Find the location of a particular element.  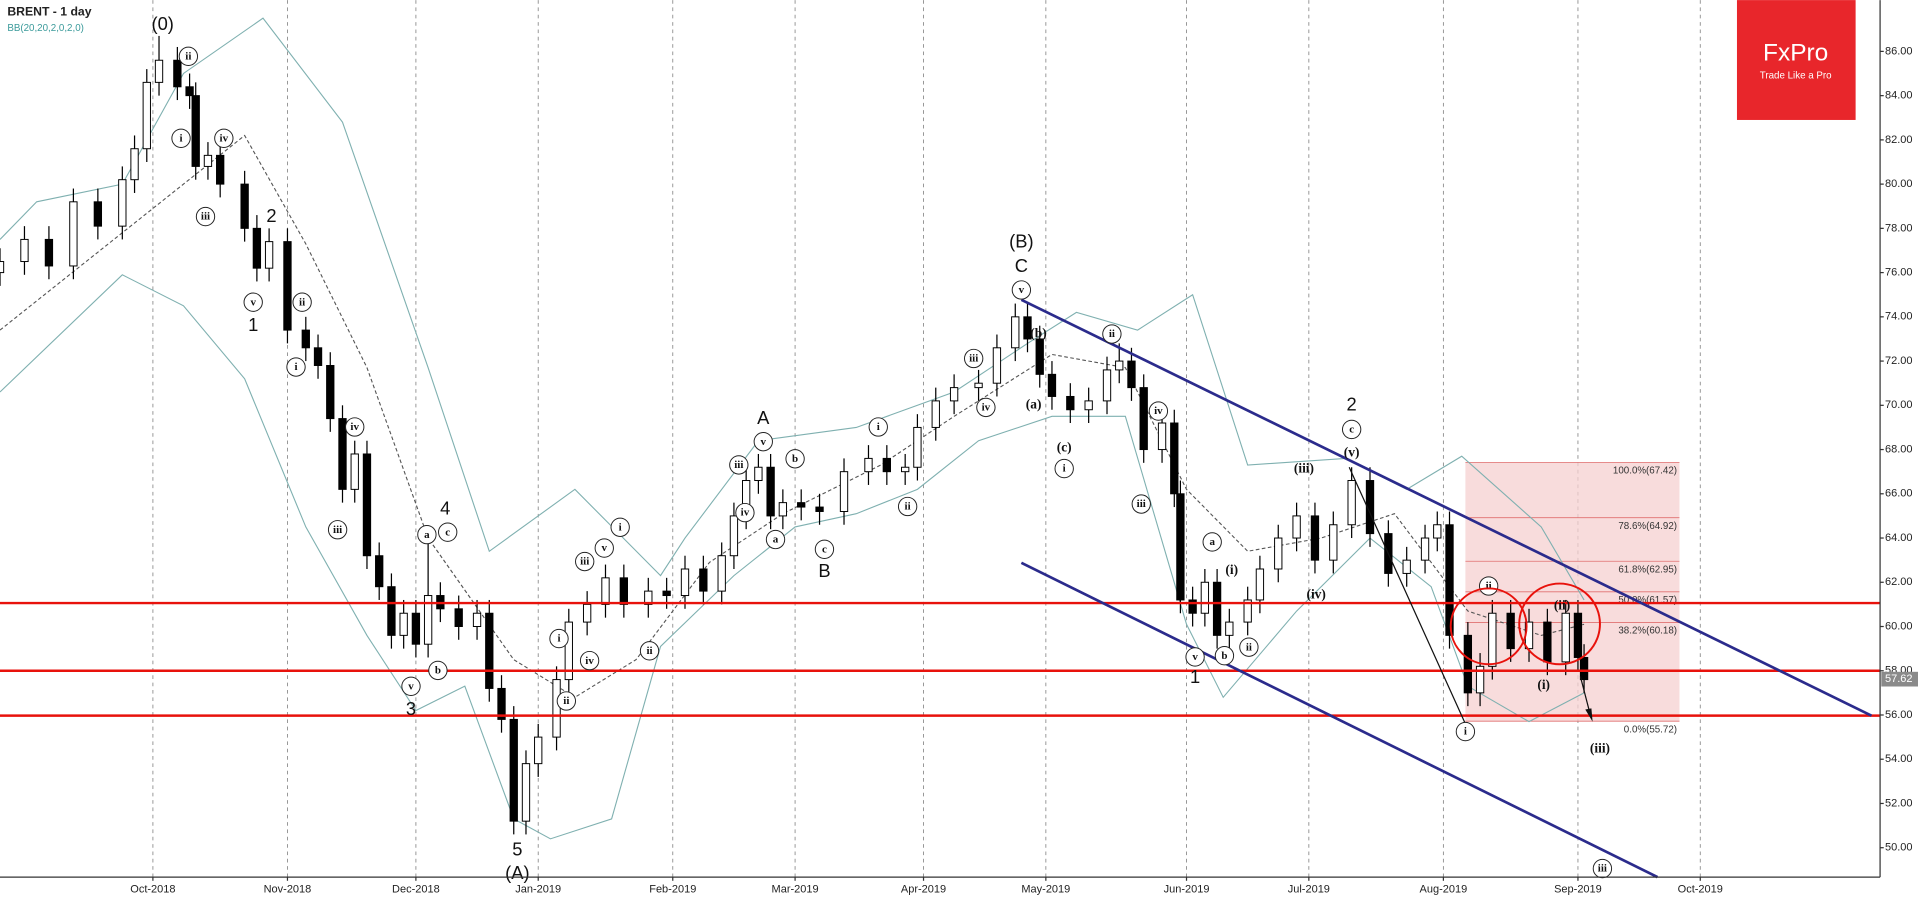

wave-label: (b) is located at coordinates (1038, 333).